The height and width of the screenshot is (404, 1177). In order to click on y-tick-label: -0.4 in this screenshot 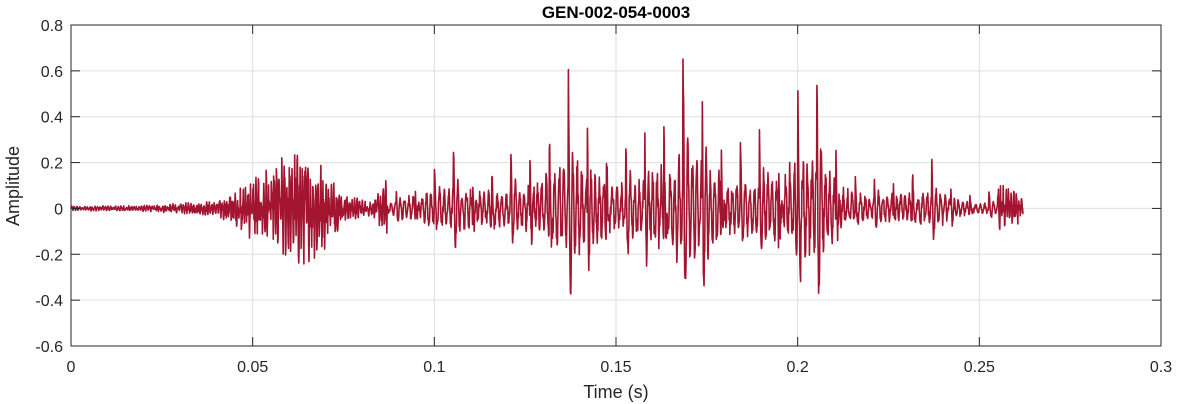, I will do `click(49, 301)`.